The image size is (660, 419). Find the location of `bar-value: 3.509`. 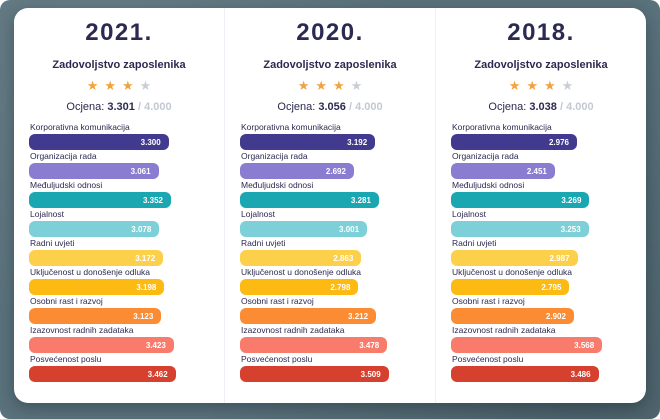

bar-value: 3.509 is located at coordinates (370, 374).